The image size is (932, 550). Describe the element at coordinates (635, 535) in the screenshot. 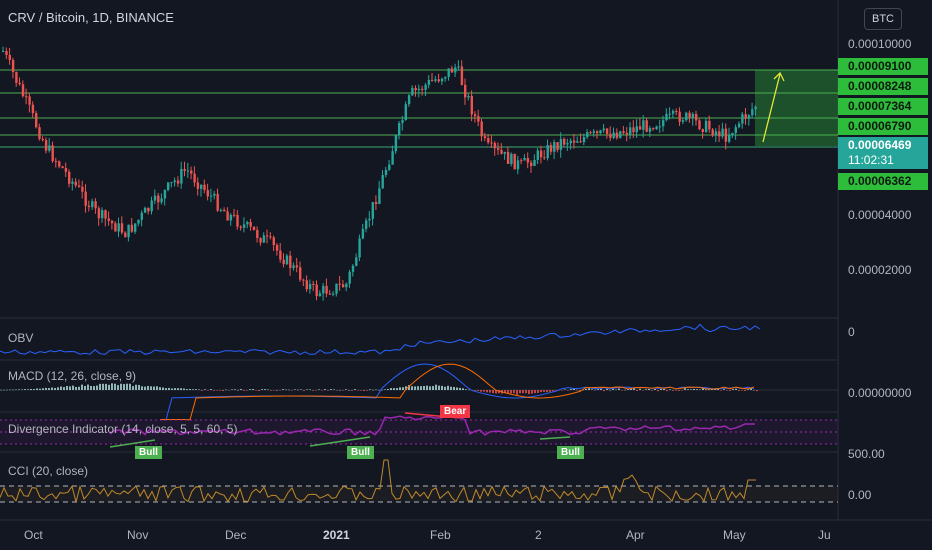

I see `time-axis-label: Apr` at that location.